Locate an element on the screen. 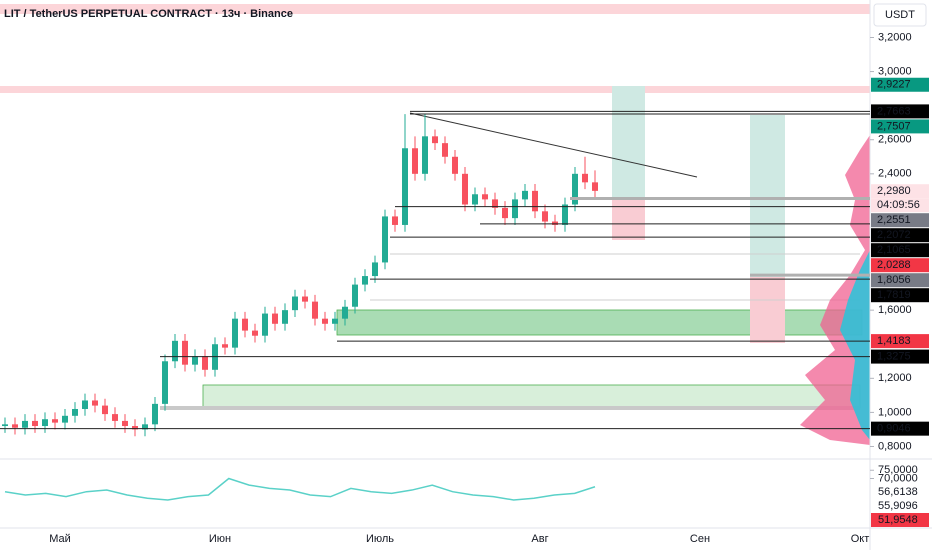 The image size is (932, 555). price-badge-label: 0,9046 is located at coordinates (894, 429).